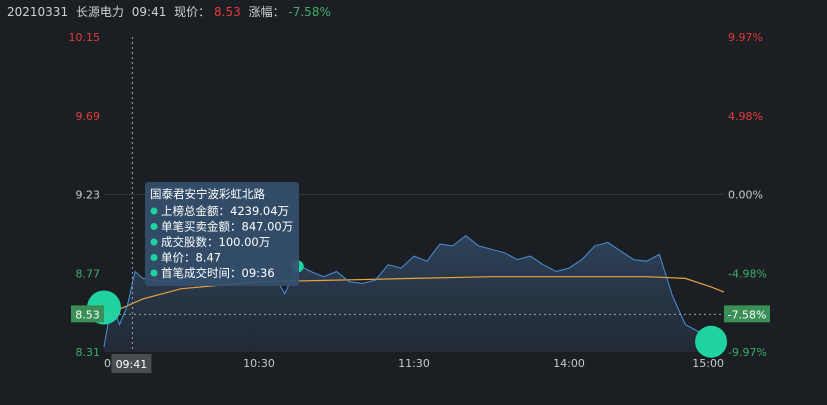 The width and height of the screenshot is (827, 405). What do you see at coordinates (227, 227) in the screenshot?
I see `tooltip-row: 单笔买卖金额：847.00万` at bounding box center [227, 227].